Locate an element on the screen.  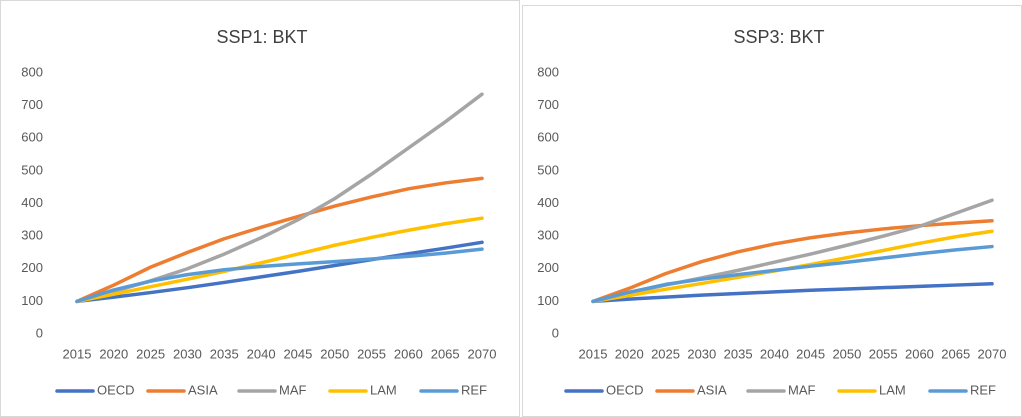
chart-title: SSP3: BKT is located at coordinates (778, 37).